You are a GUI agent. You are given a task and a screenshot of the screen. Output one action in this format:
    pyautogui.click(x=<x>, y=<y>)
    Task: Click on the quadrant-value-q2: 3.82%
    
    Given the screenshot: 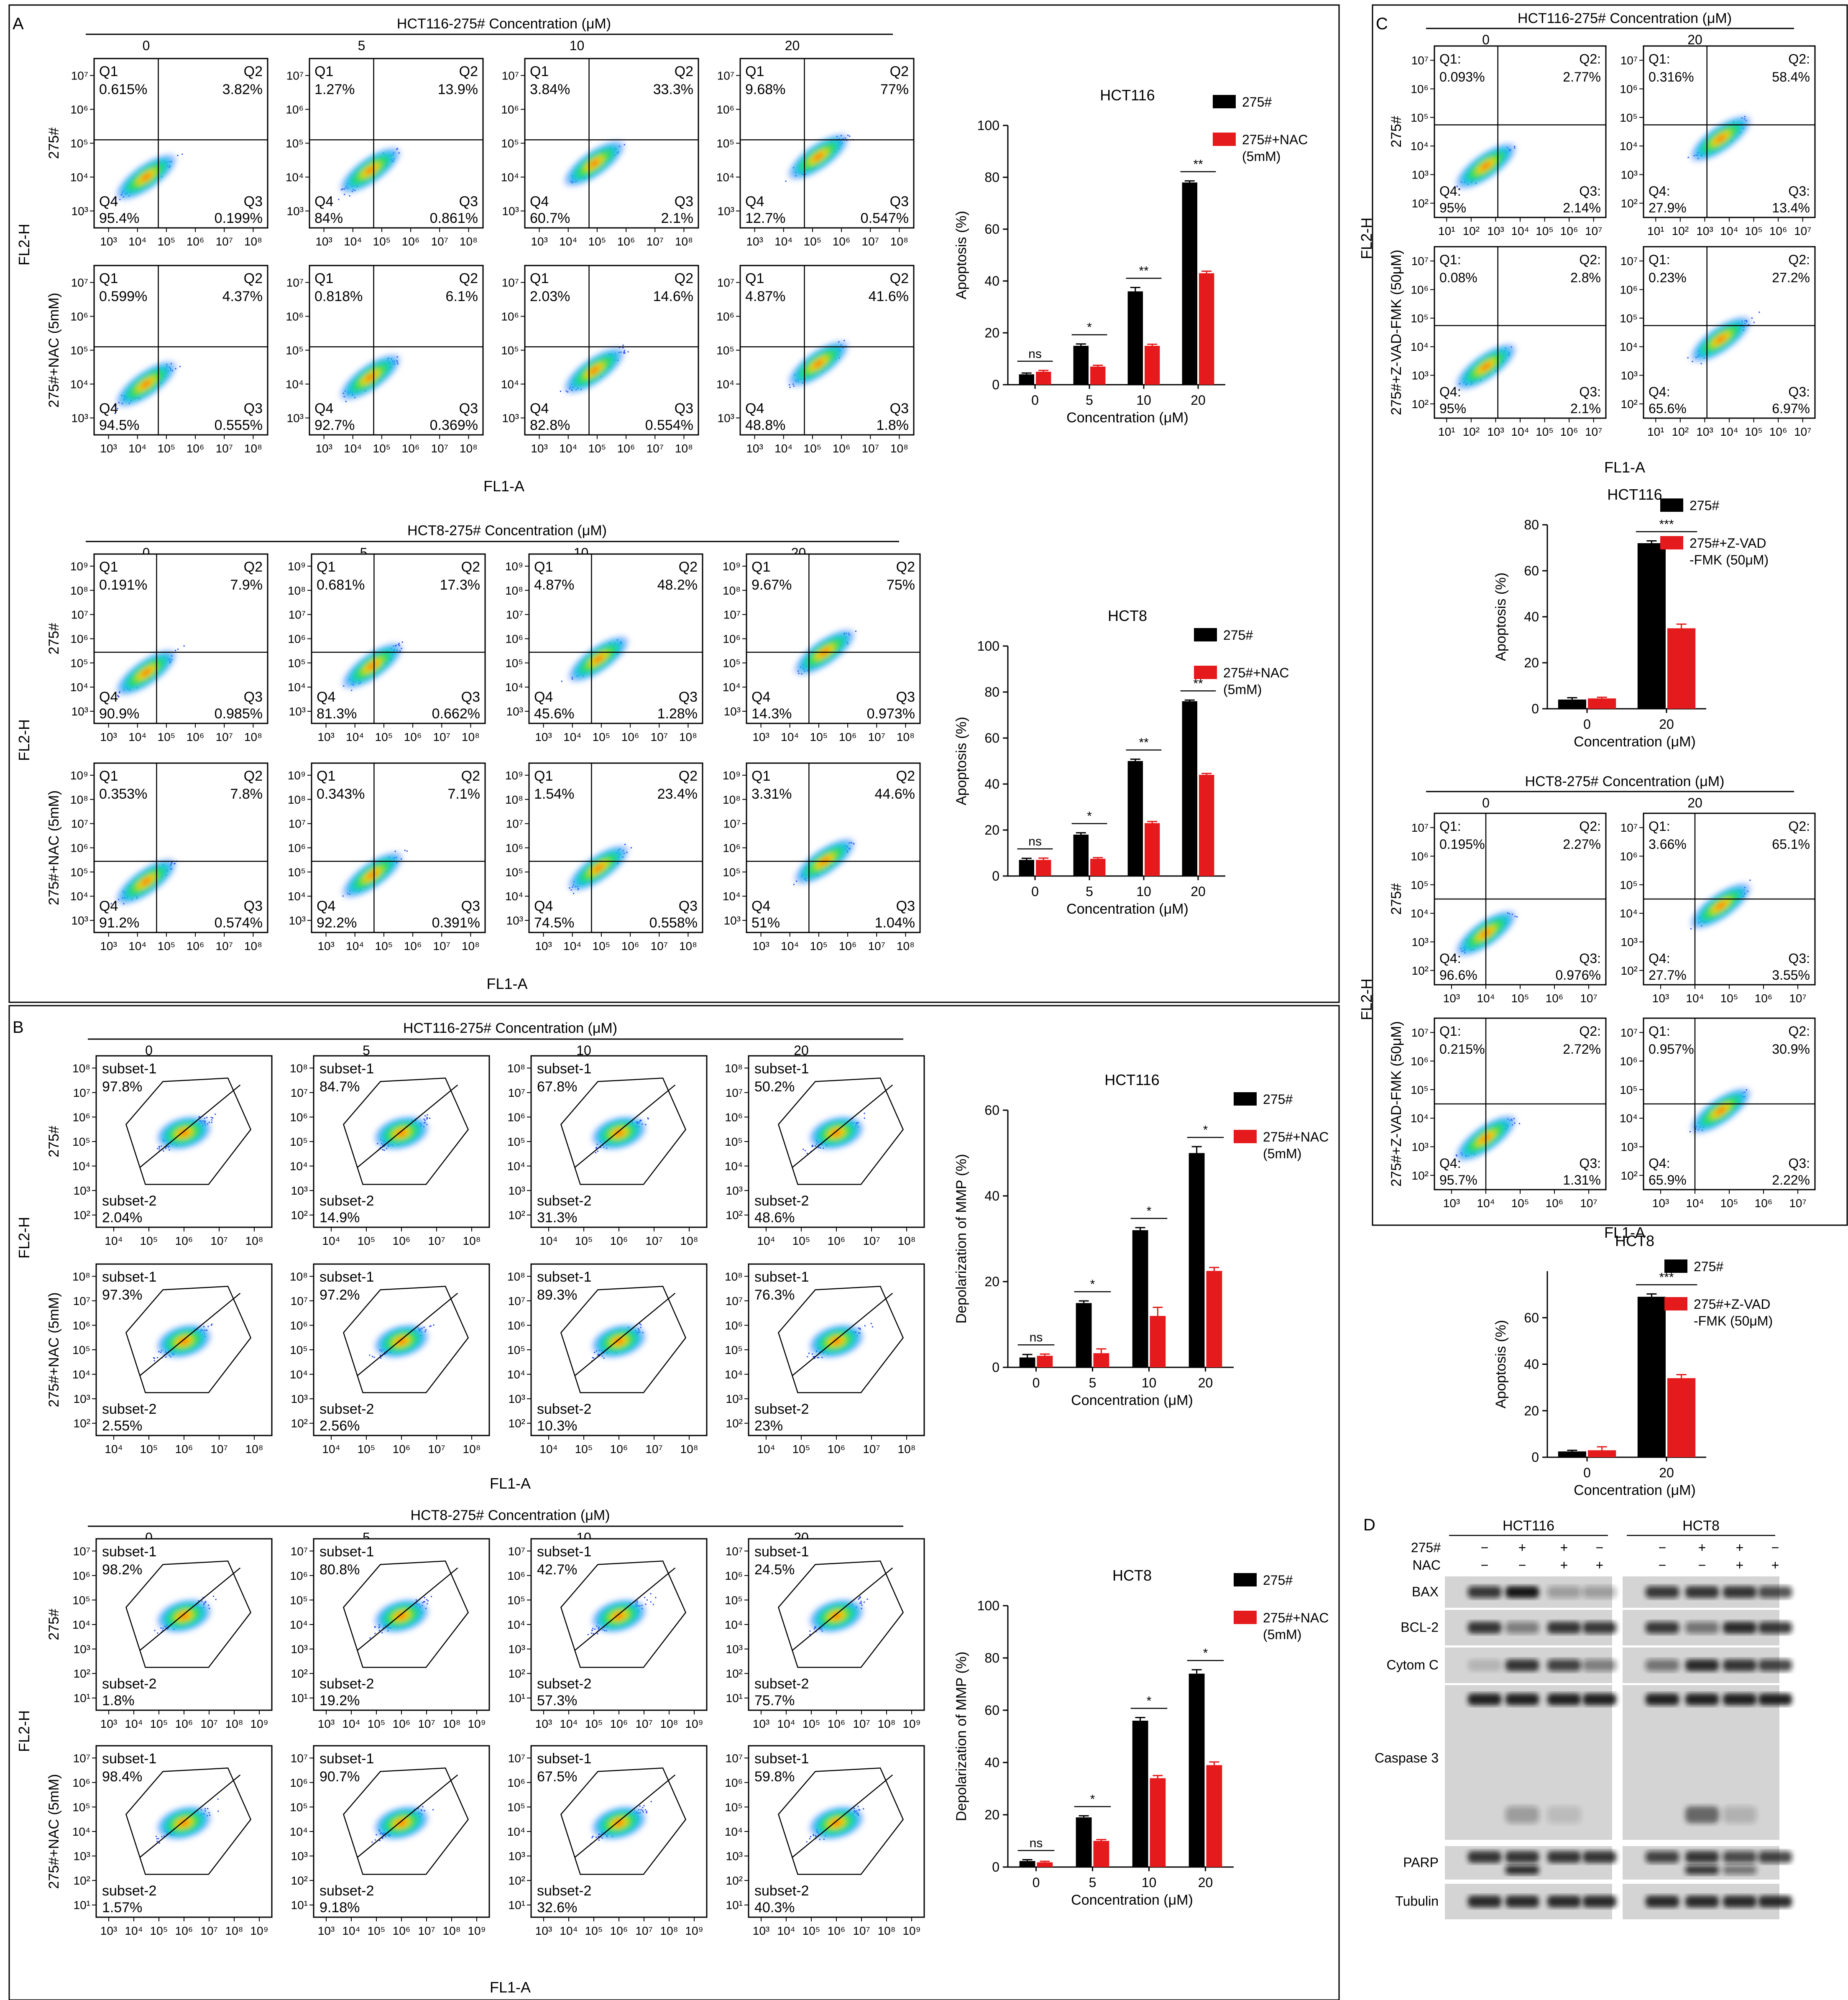 What is the action you would take?
    pyautogui.click(x=243, y=89)
    